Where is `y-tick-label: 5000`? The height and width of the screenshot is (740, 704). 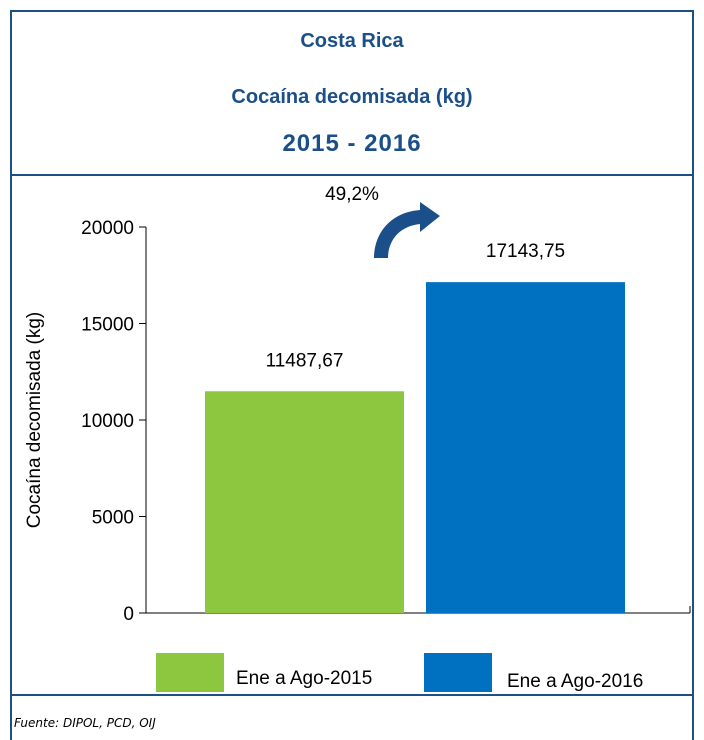 y-tick-label: 5000 is located at coordinates (113, 518).